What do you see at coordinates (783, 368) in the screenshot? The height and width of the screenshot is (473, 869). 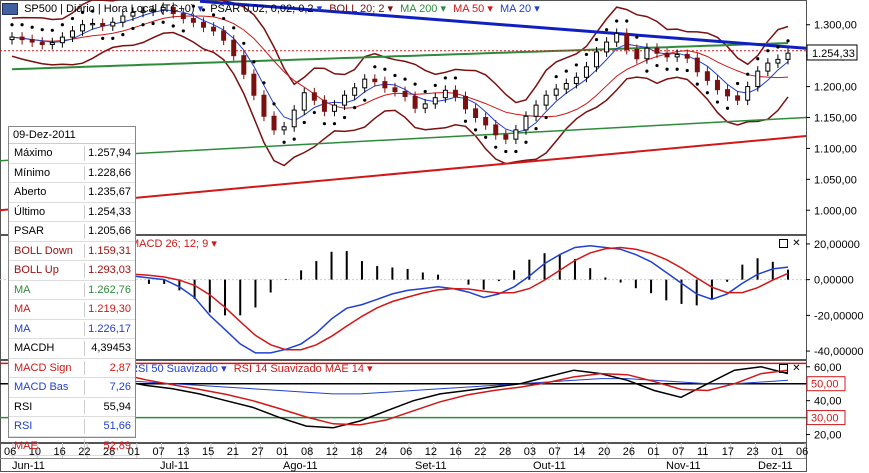 I see `rsi-maximize-button` at bounding box center [783, 368].